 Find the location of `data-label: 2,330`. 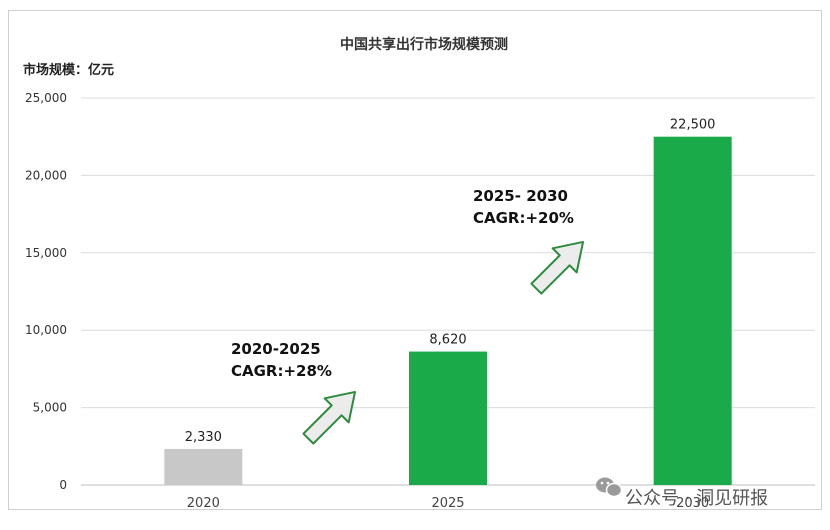

data-label: 2,330 is located at coordinates (203, 437).